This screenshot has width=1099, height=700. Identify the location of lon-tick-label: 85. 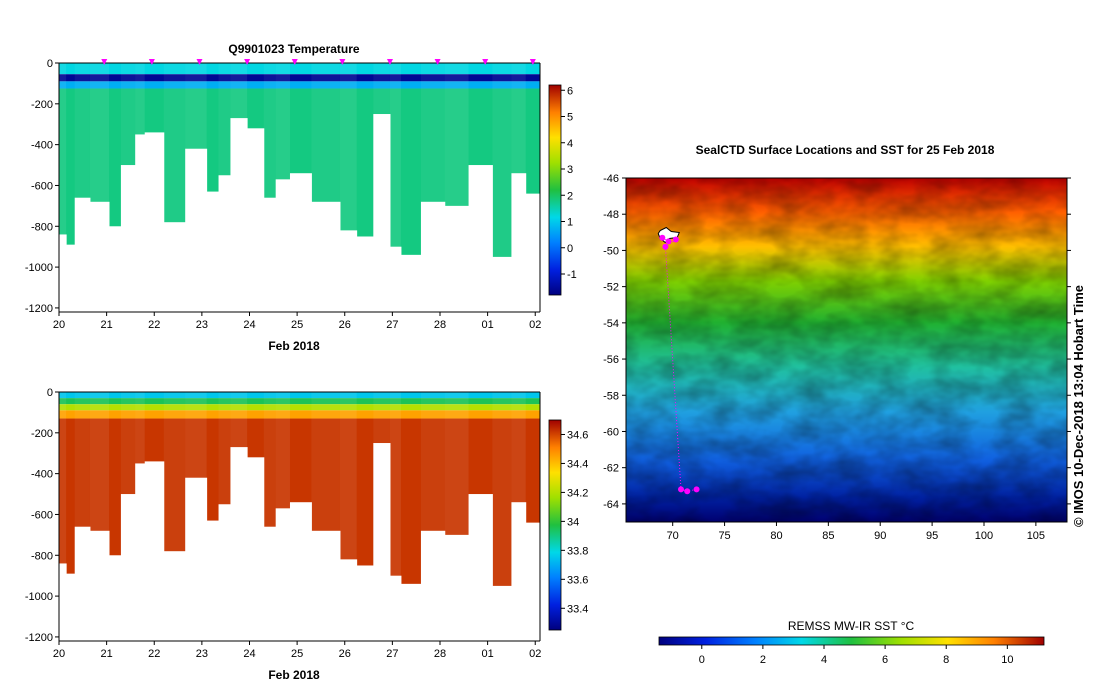
(828, 536).